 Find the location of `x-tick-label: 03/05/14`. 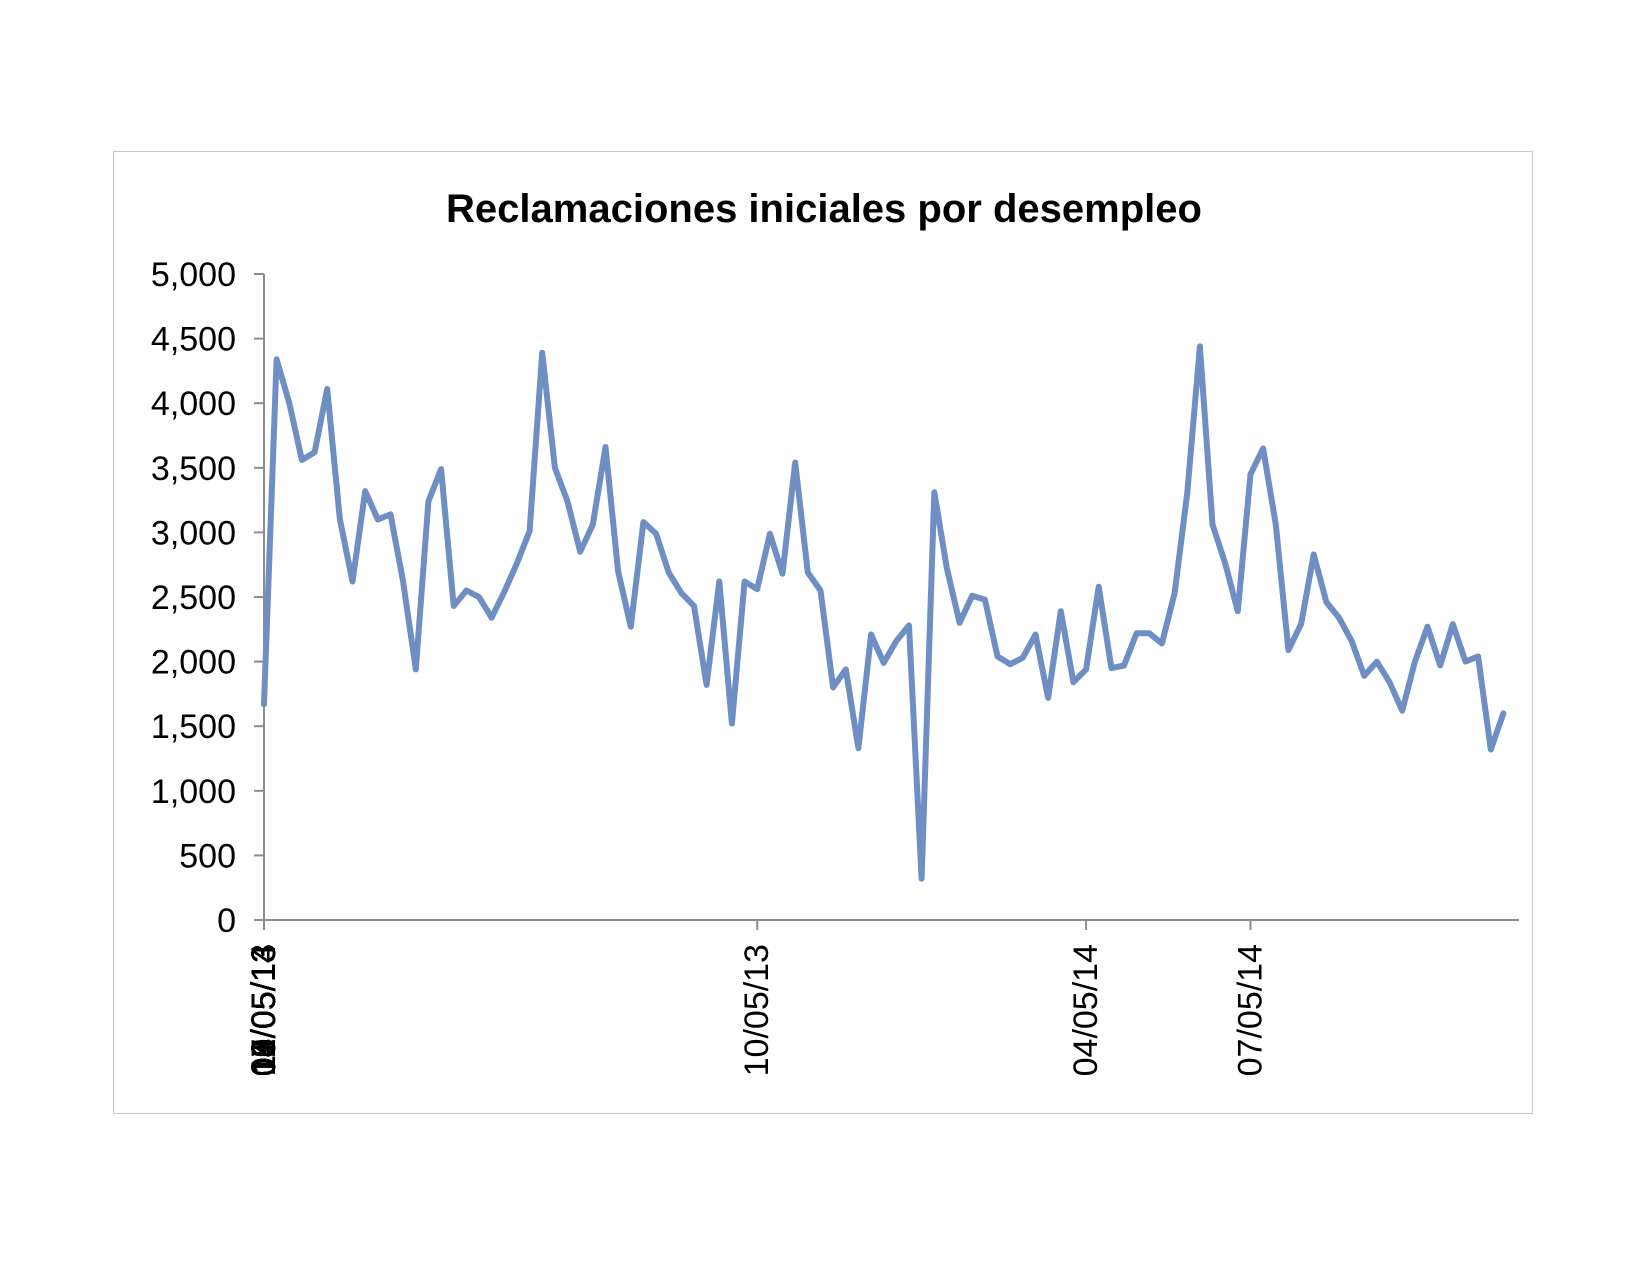

x-tick-label: 03/05/14 is located at coordinates (264, 1010).